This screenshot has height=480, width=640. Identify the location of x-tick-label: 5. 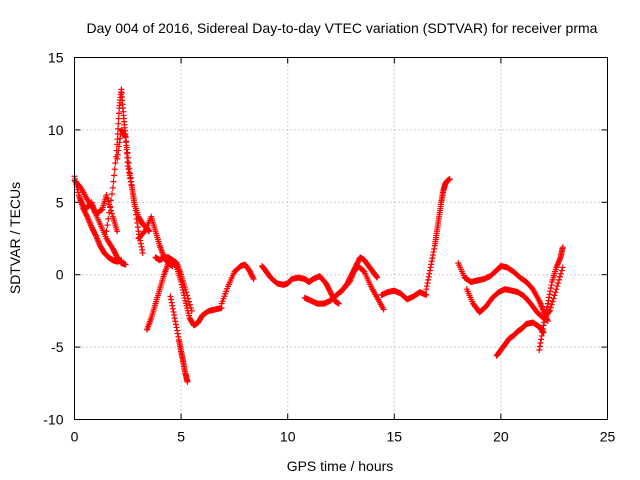
(181, 437).